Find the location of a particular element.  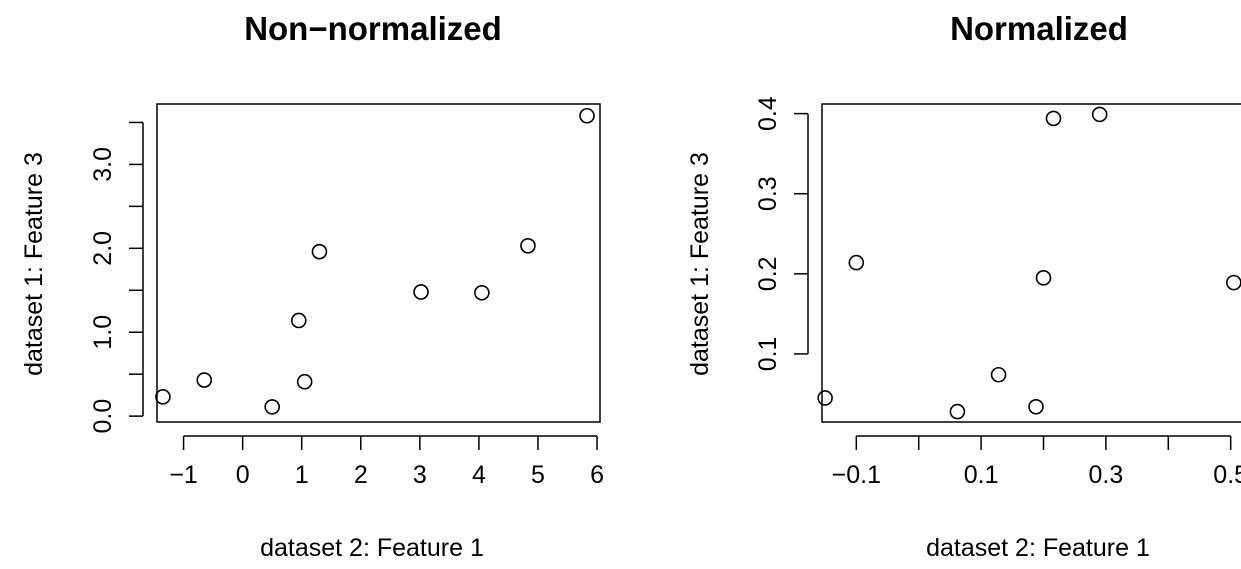

y-tick-label: 3.0 is located at coordinates (103, 164).